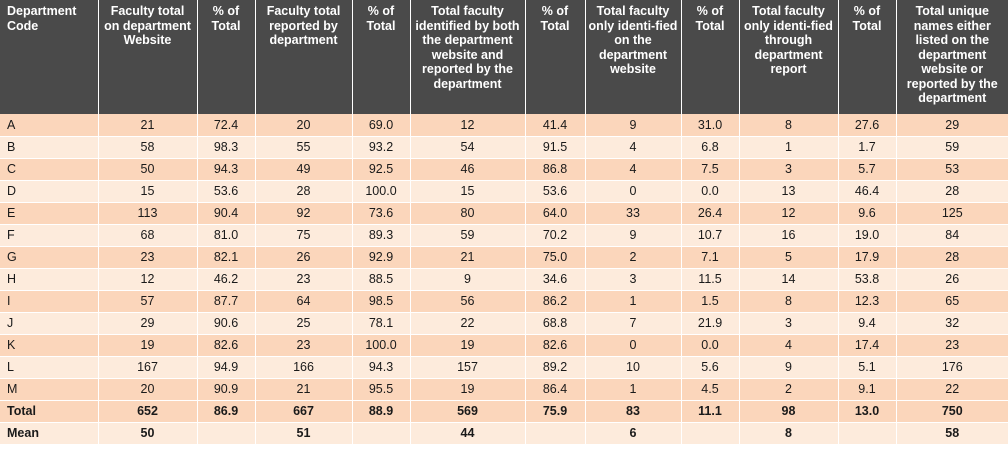 This screenshot has height=474, width=1008. I want to click on table-cell: 41.4, so click(555, 125).